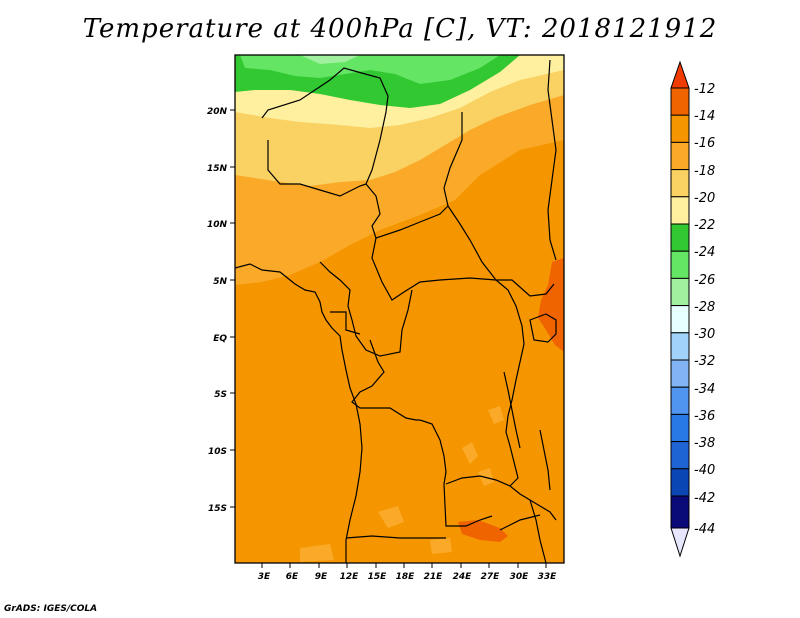 This screenshot has height=618, width=800. Describe the element at coordinates (366, 309) in the screenshot. I see `cameroon-border` at that location.